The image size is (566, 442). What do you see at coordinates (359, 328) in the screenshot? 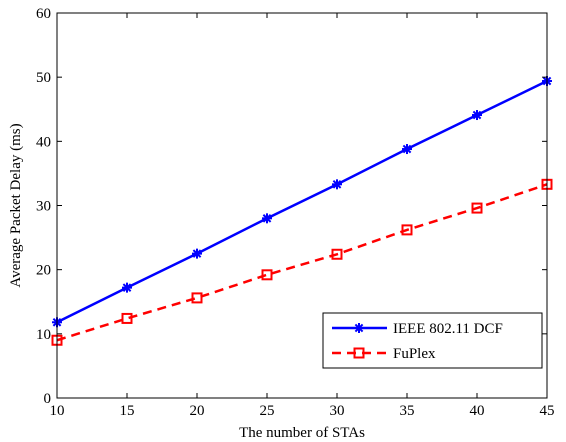
I see `legend-marker-ieee` at bounding box center [359, 328].